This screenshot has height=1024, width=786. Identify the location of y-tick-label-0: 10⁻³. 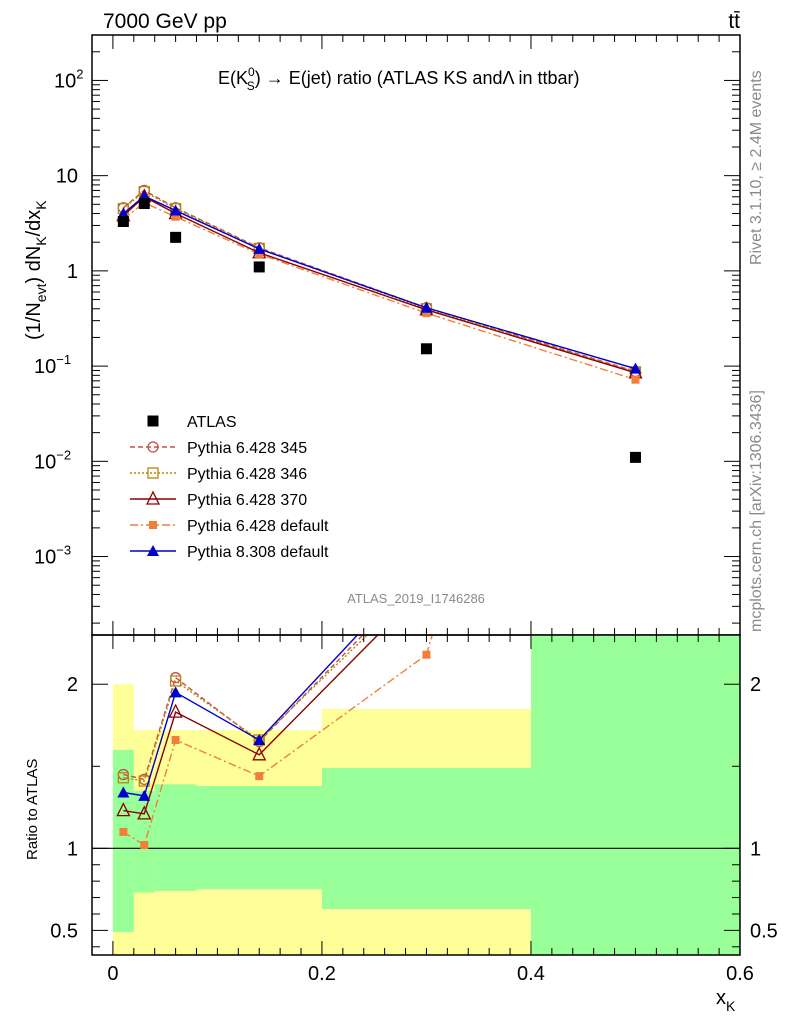
(52, 556).